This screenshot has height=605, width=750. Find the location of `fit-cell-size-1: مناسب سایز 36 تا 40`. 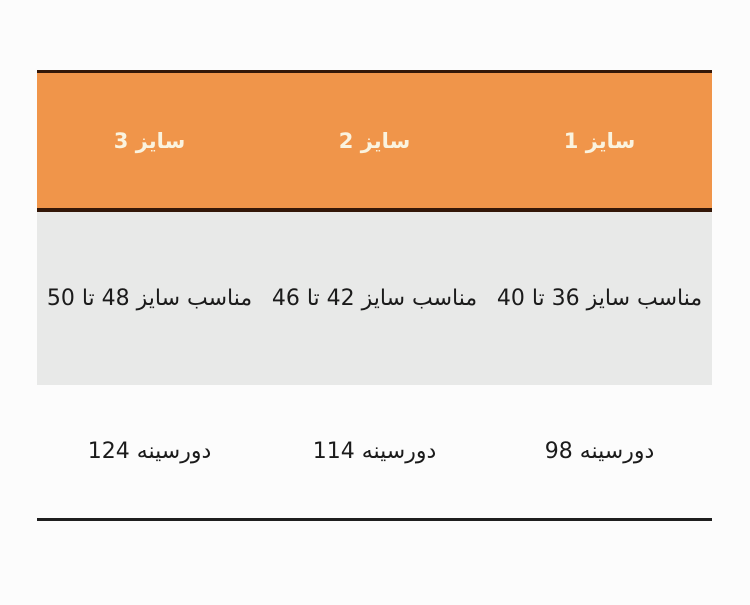

fit-cell-size-1: مناسب سایز 36 تا 40 is located at coordinates (599, 298).